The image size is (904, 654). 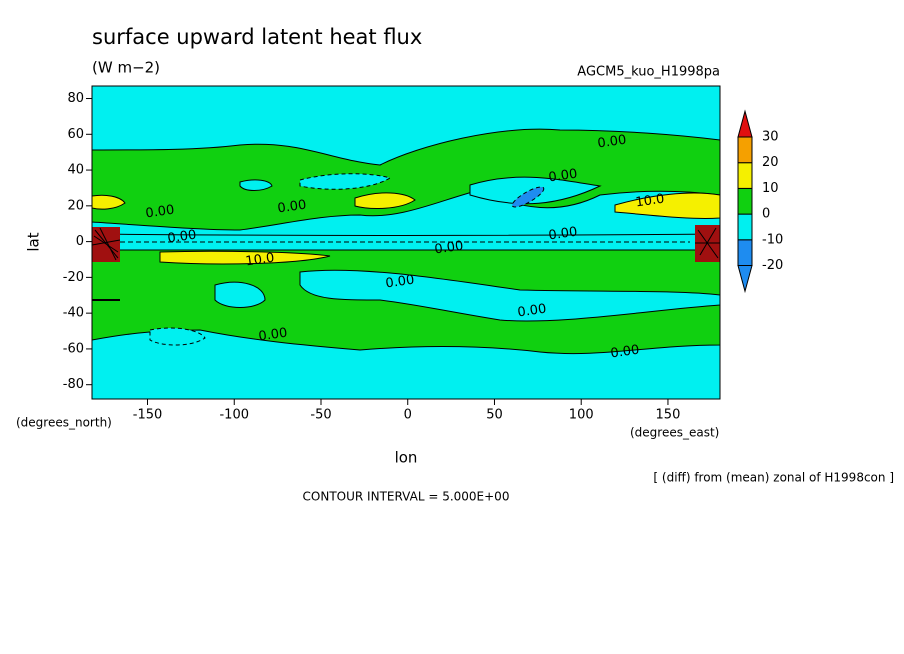 I want to click on strong-negative-region, so click(x=528, y=197).